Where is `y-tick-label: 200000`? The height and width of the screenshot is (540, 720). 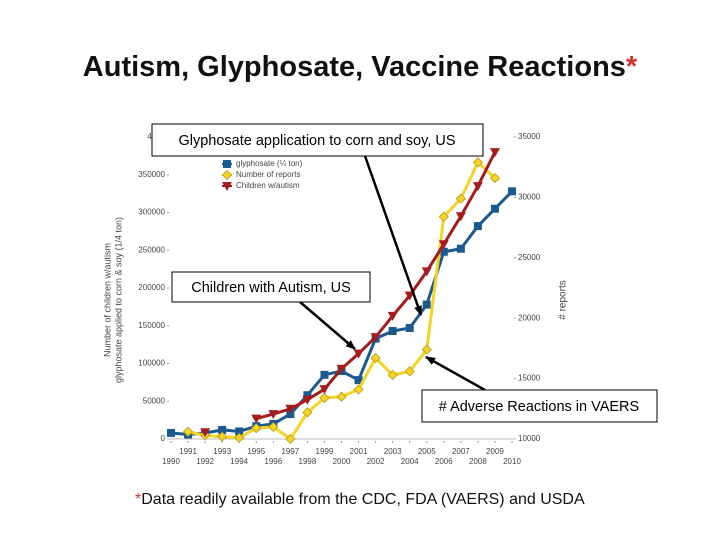
y-tick-label: 200000 is located at coordinates (151, 287).